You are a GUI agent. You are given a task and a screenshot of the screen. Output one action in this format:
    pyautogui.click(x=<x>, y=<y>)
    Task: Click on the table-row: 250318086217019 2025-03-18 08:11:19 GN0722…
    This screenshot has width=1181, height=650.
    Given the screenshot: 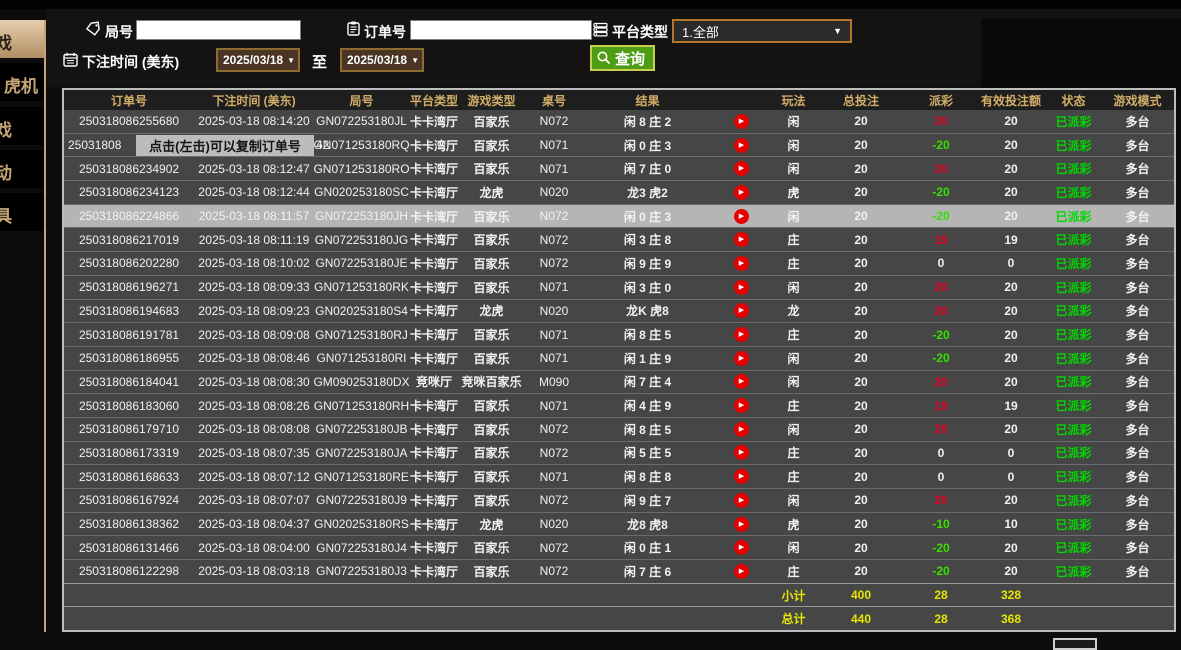 What is the action you would take?
    pyautogui.click(x=619, y=239)
    